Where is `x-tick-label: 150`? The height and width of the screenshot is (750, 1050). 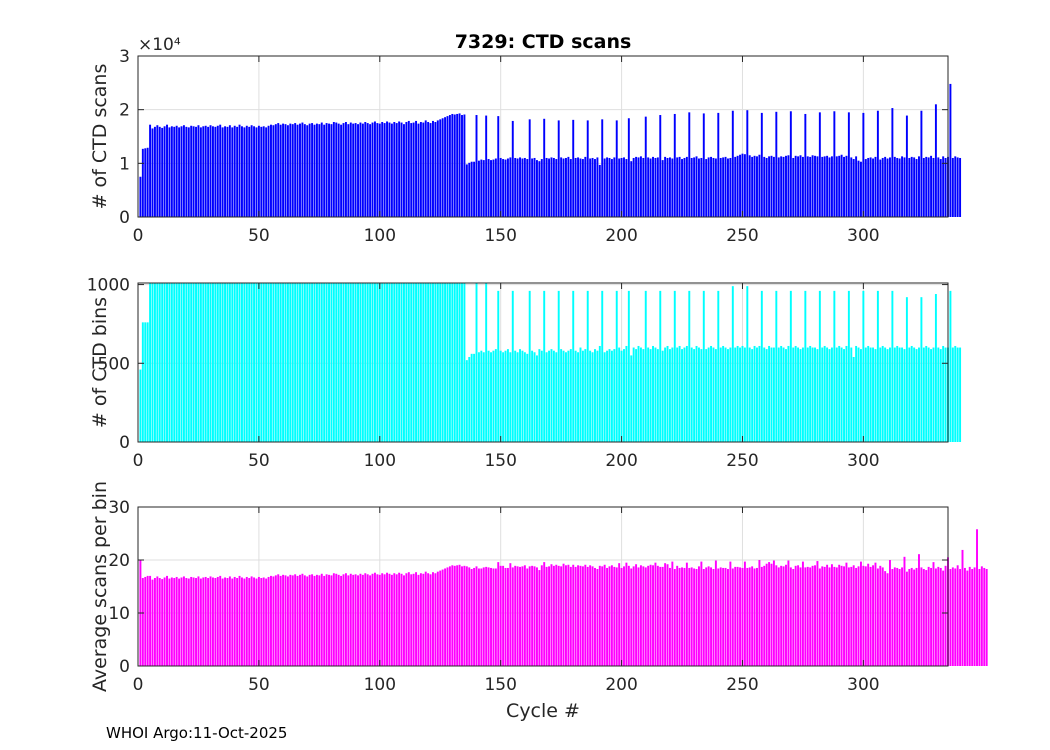 x-tick-label: 150 is located at coordinates (500, 461).